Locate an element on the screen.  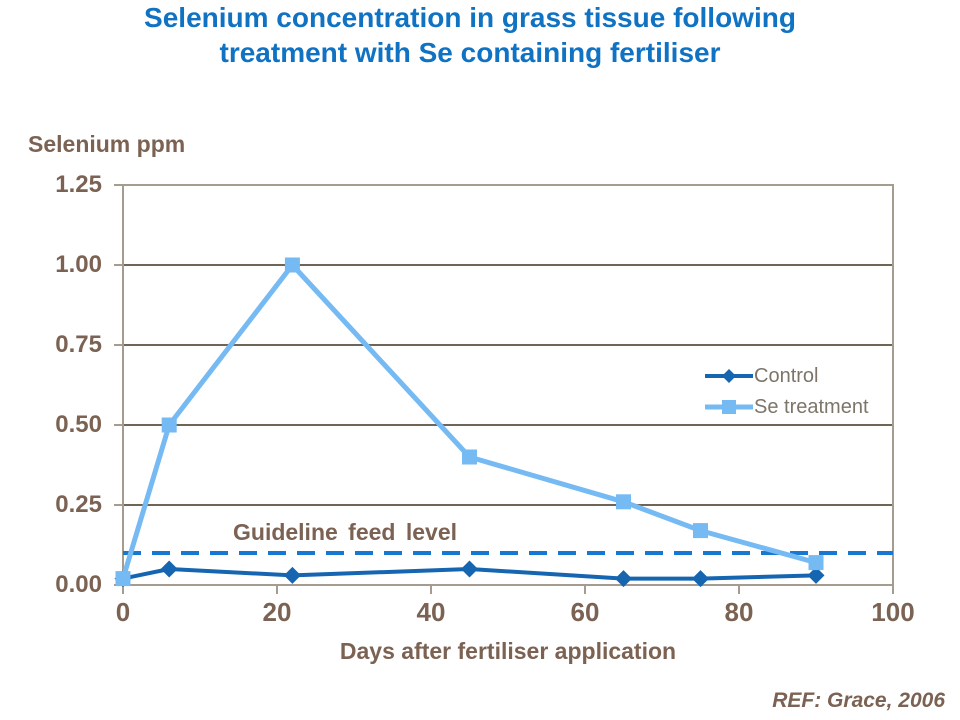
y-axis-title: Selenium ppm is located at coordinates (107, 144).